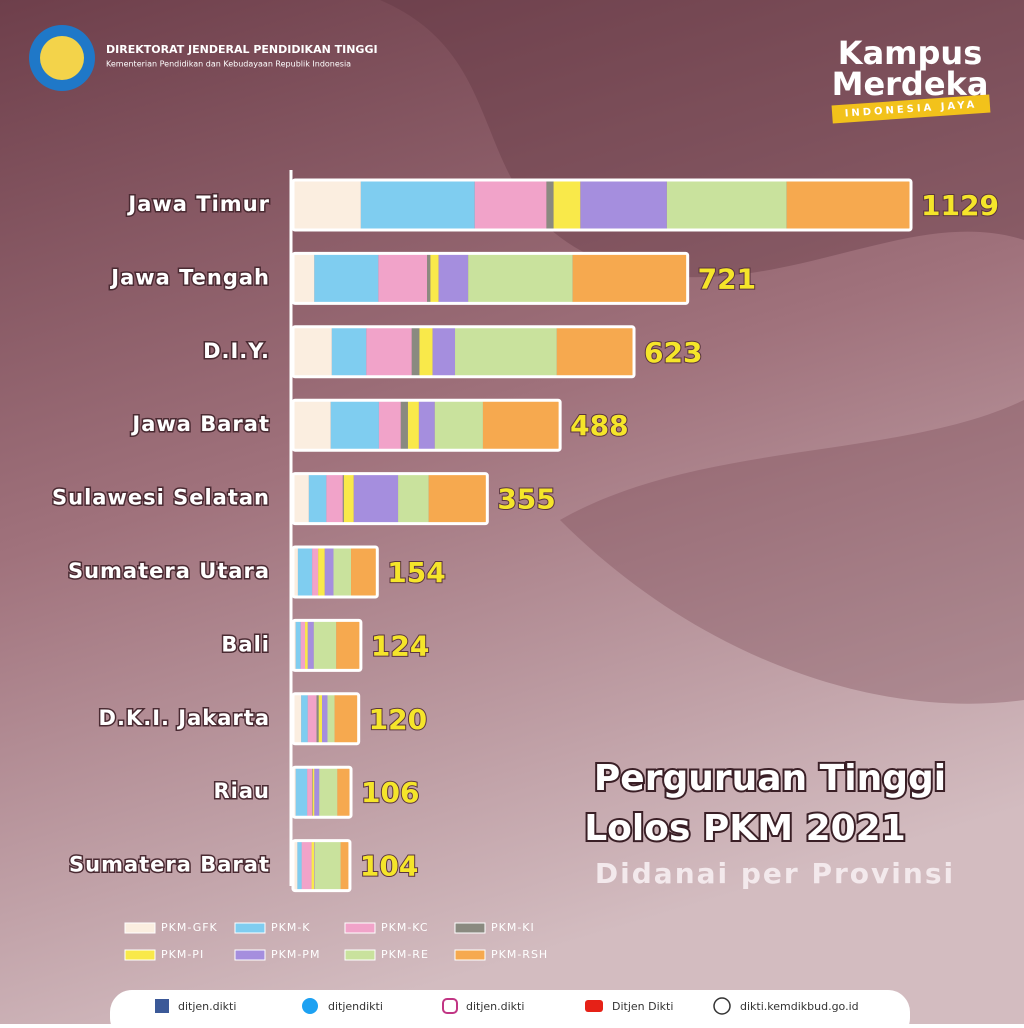 The image size is (1024, 1028). Describe the element at coordinates (184, 718) in the screenshot. I see `category-label: D.K.I. Jakarta` at that location.